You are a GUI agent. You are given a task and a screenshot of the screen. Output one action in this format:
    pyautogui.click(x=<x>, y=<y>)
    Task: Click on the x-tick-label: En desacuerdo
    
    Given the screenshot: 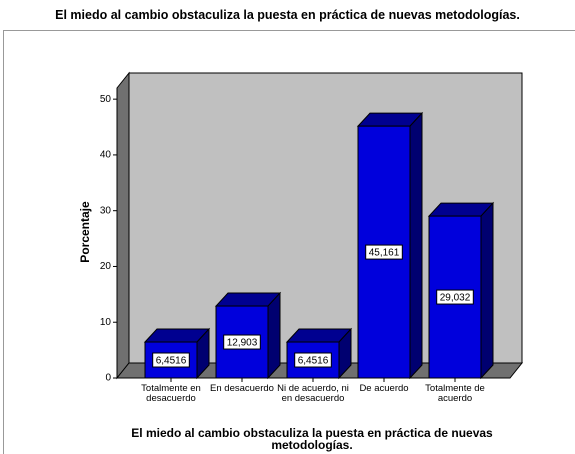 What is the action you would take?
    pyautogui.click(x=242, y=388)
    